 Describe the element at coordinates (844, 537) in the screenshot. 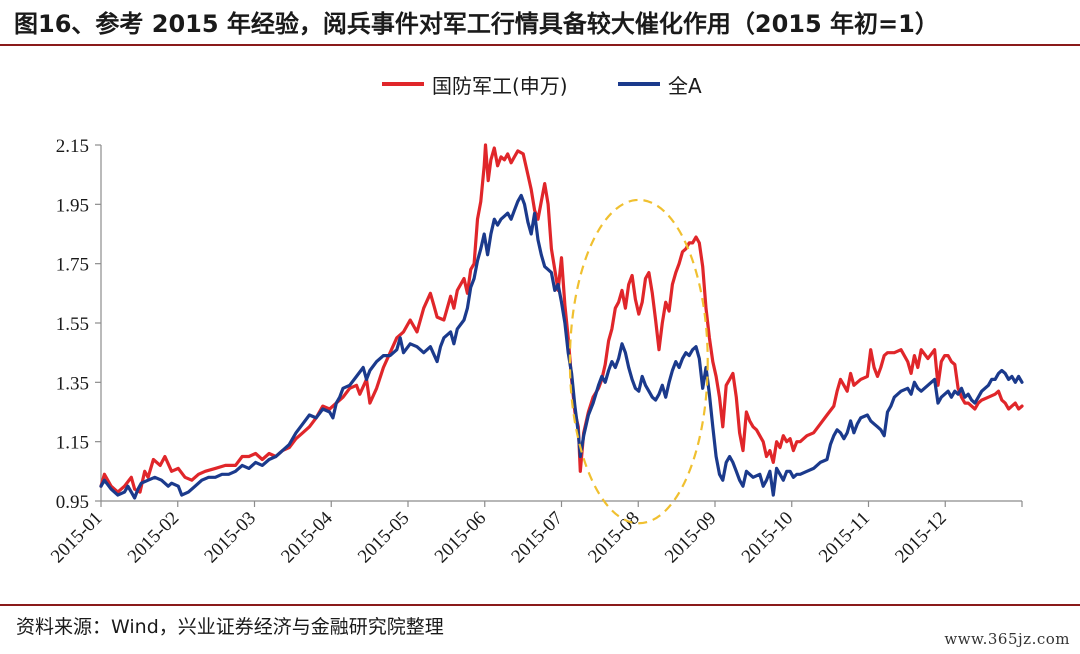

I see `x-tick-label: 2015-11` at that location.